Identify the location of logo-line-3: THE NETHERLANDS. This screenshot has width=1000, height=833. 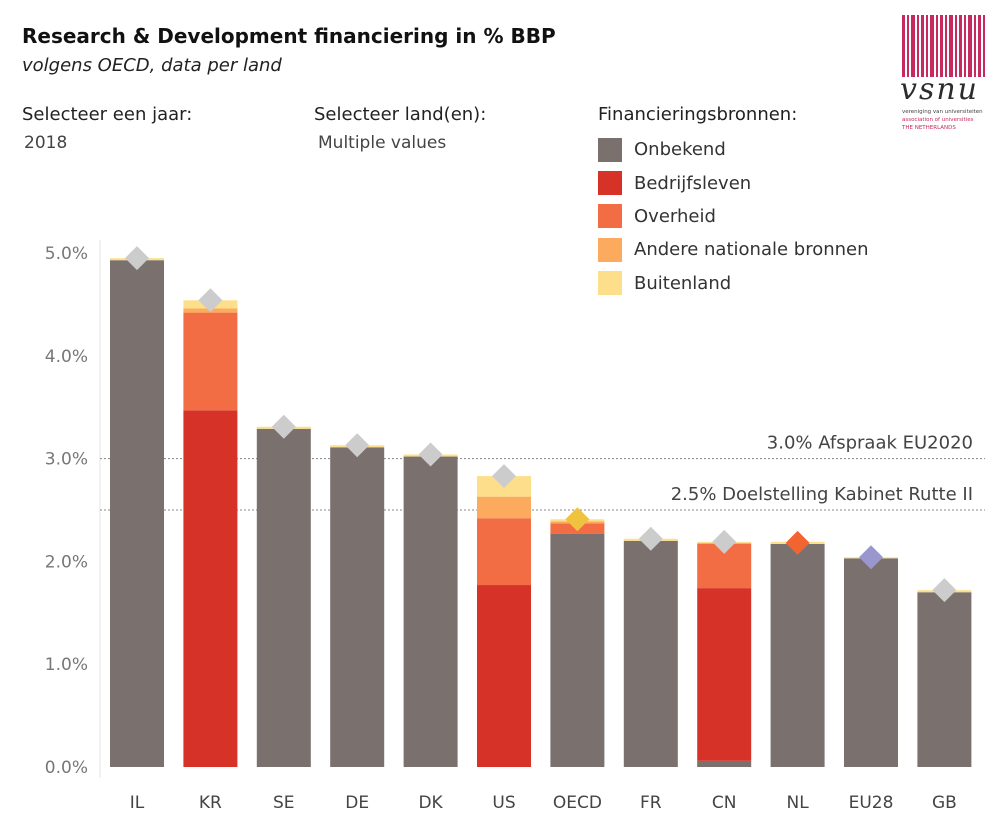
(929, 128).